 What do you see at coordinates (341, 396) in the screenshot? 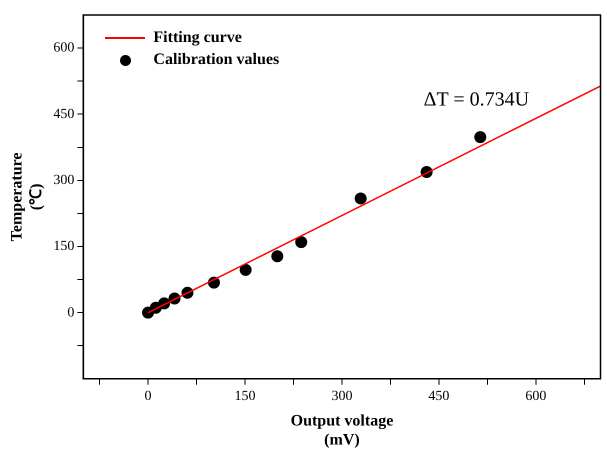
I see `x-tick-label: 300` at bounding box center [341, 396].